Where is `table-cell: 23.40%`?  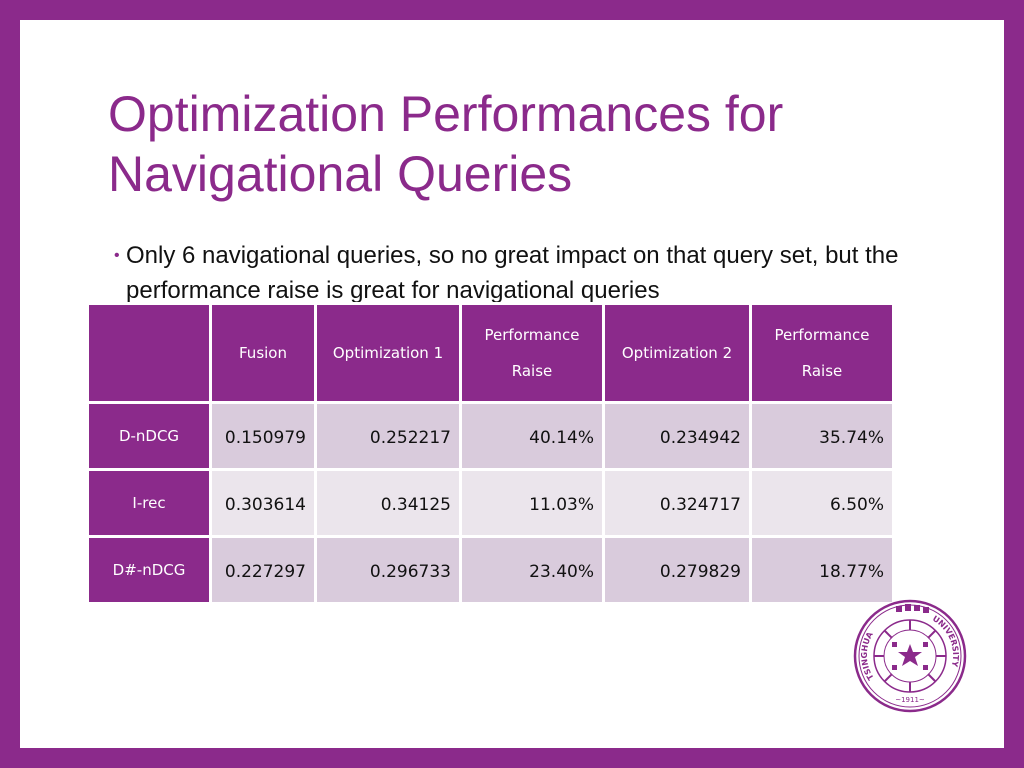
table-cell: 23.40% is located at coordinates (532, 570).